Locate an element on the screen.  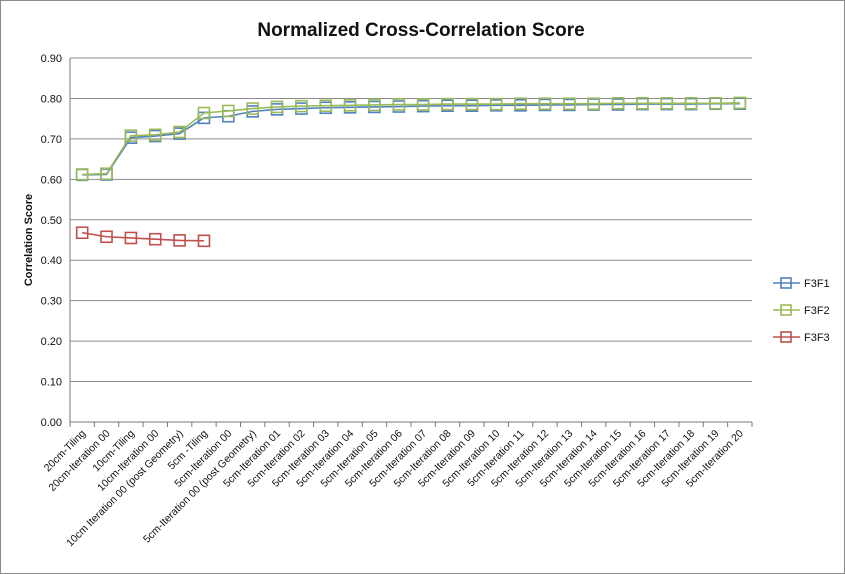
legend-item-f3f2: F3F2 is located at coordinates (801, 310).